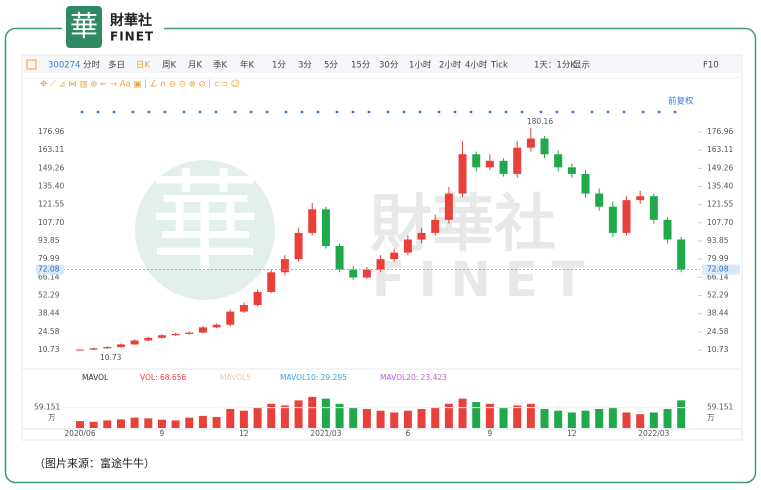  Describe the element at coordinates (169, 66) in the screenshot. I see `period-tab: 周K` at that location.